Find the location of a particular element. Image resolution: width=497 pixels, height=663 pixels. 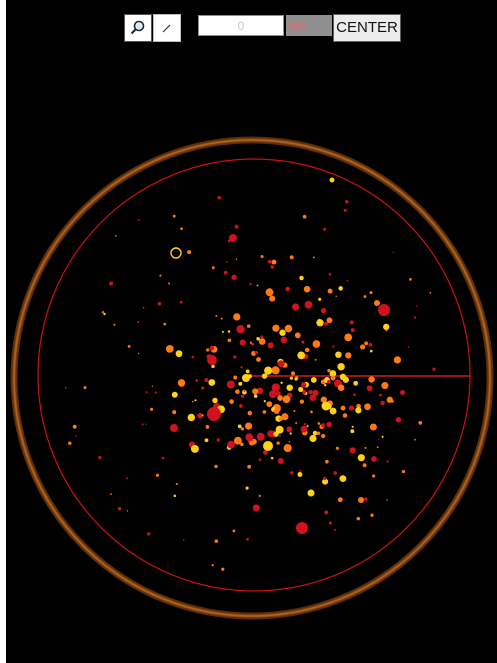

zoom-tool-button is located at coordinates (138, 28).